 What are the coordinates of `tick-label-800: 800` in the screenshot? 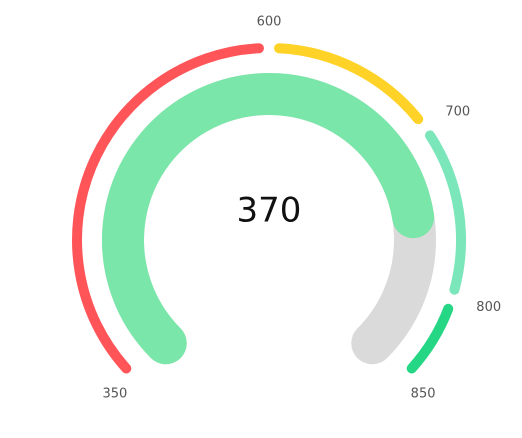 It's located at (488, 307).